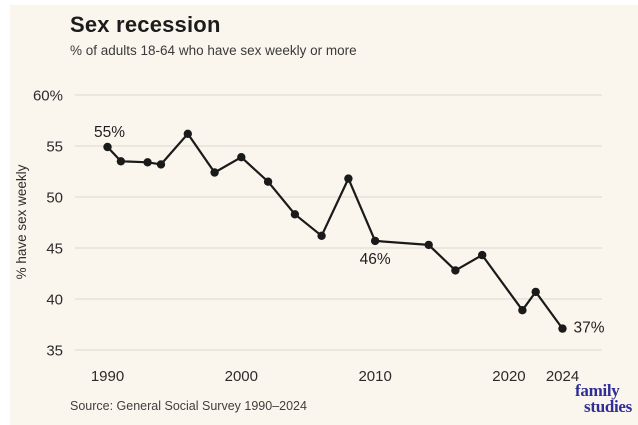 The image size is (638, 425). Describe the element at coordinates (109, 132) in the screenshot. I see `data-label: 55%` at that location.